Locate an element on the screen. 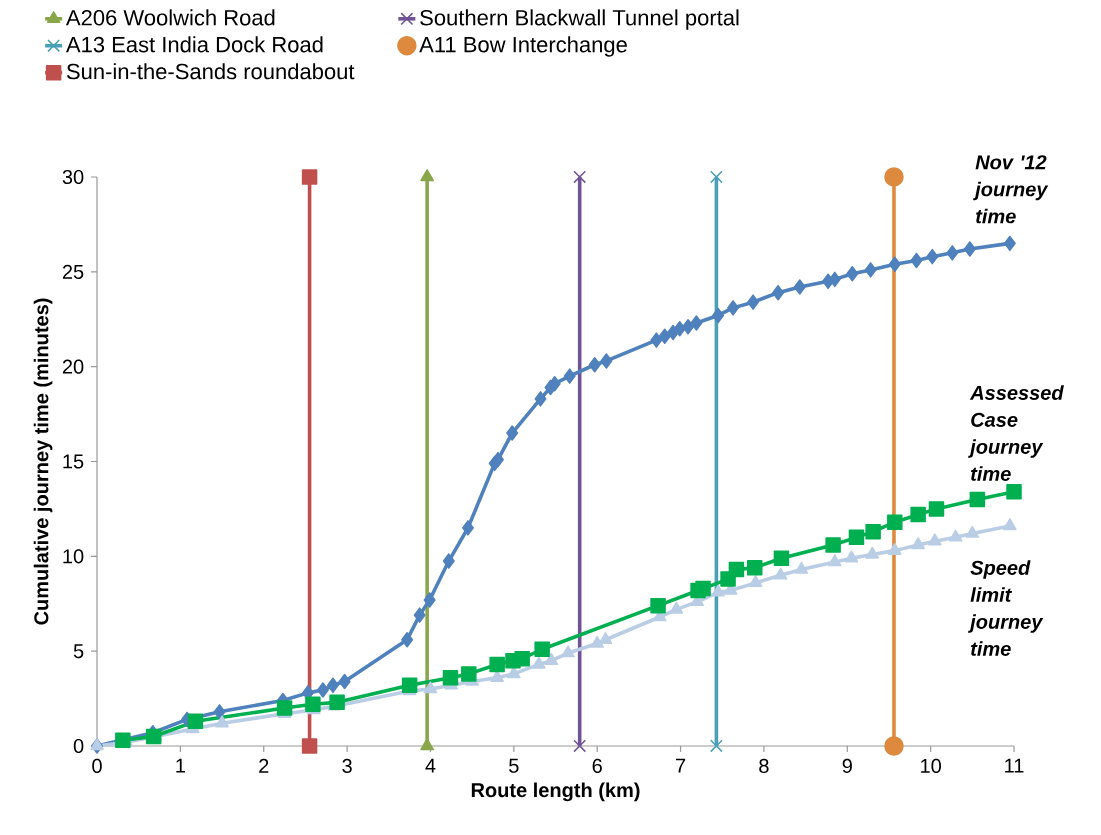  x-tick-label: 9 is located at coordinates (847, 766).